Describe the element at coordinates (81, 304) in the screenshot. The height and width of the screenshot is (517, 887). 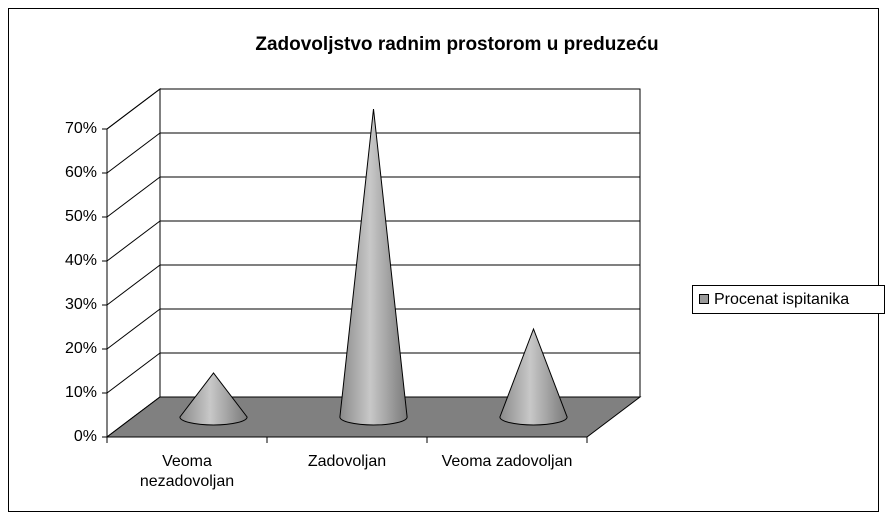
I see `y-tick-label: 30%` at that location.